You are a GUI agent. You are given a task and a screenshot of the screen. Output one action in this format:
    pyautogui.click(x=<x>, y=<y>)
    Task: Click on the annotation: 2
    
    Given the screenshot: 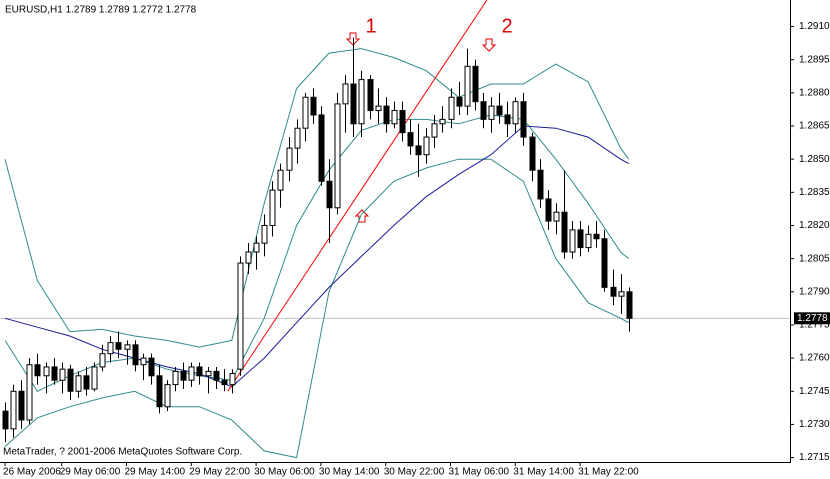 What is the action you would take?
    pyautogui.click(x=506, y=26)
    